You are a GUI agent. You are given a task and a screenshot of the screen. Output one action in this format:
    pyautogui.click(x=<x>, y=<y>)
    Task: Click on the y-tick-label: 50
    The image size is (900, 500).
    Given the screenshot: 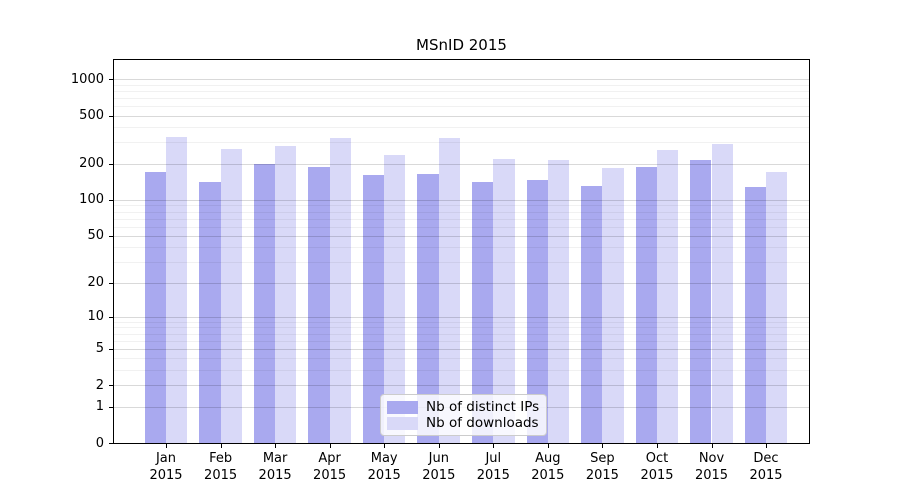 What is the action you would take?
    pyautogui.click(x=95, y=236)
    